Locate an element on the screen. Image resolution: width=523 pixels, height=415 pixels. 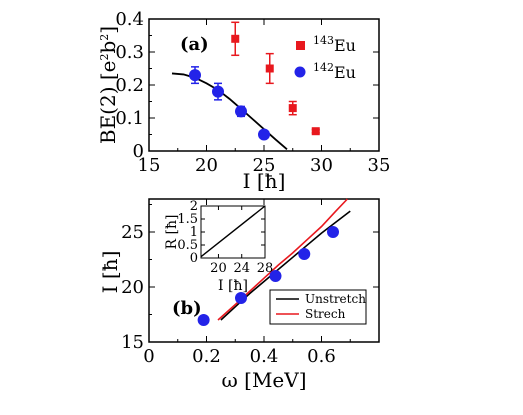
panel-a-x-tick-label: 15 is located at coordinates (149, 165).